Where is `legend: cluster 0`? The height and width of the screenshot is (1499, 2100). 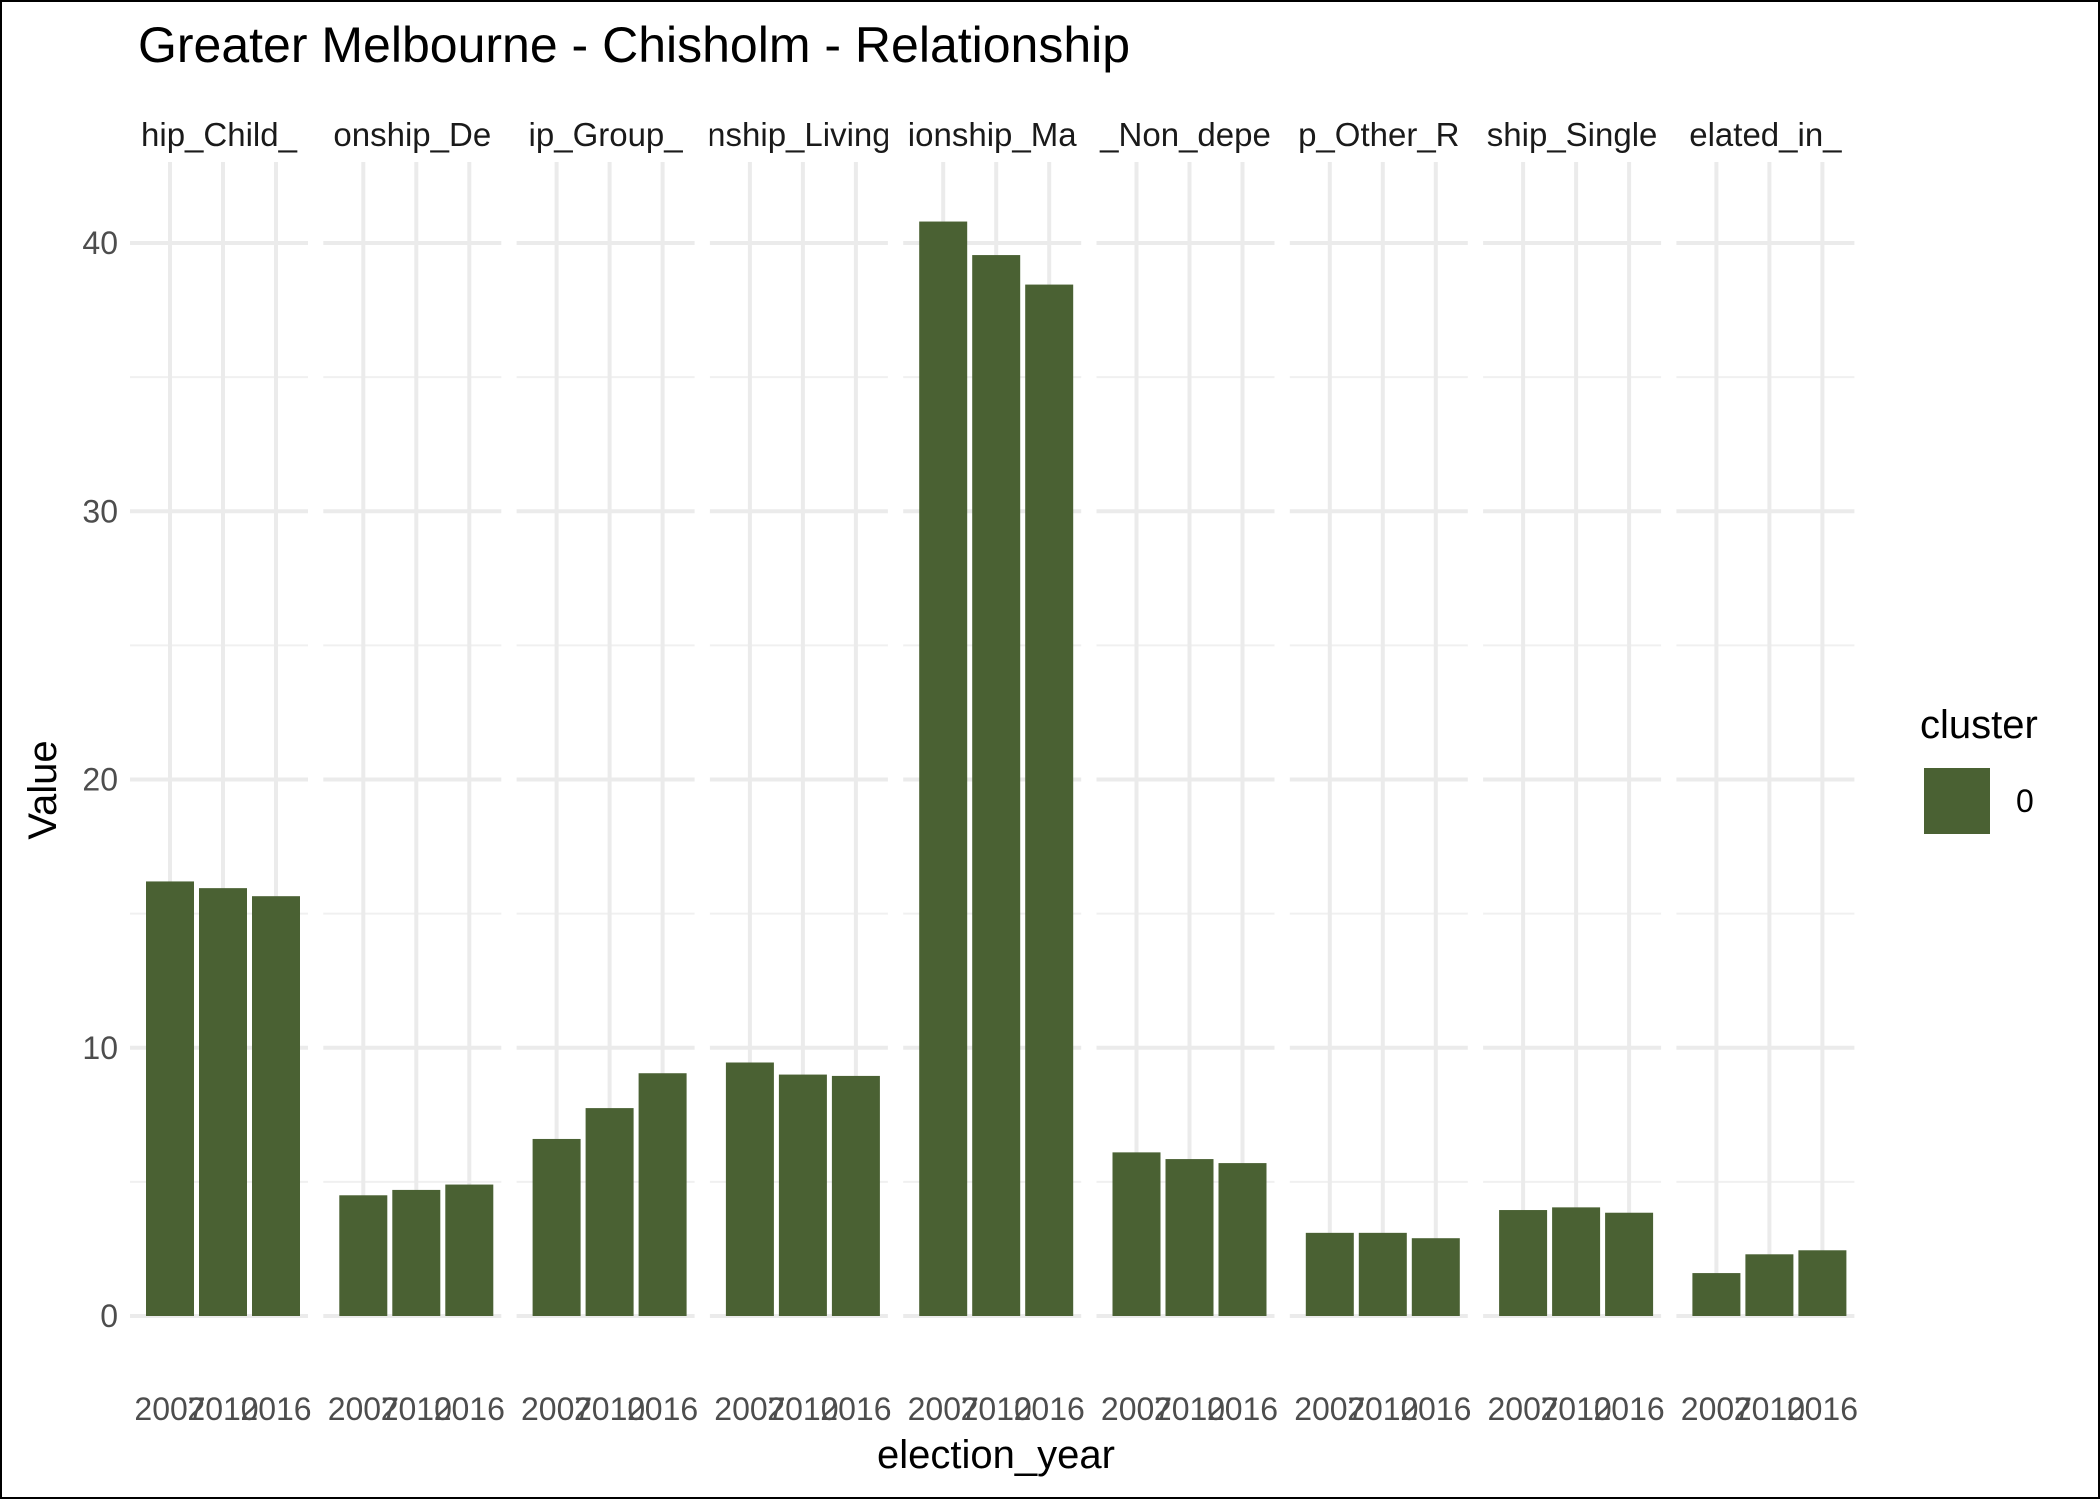 legend: cluster 0 is located at coordinates (1979, 768).